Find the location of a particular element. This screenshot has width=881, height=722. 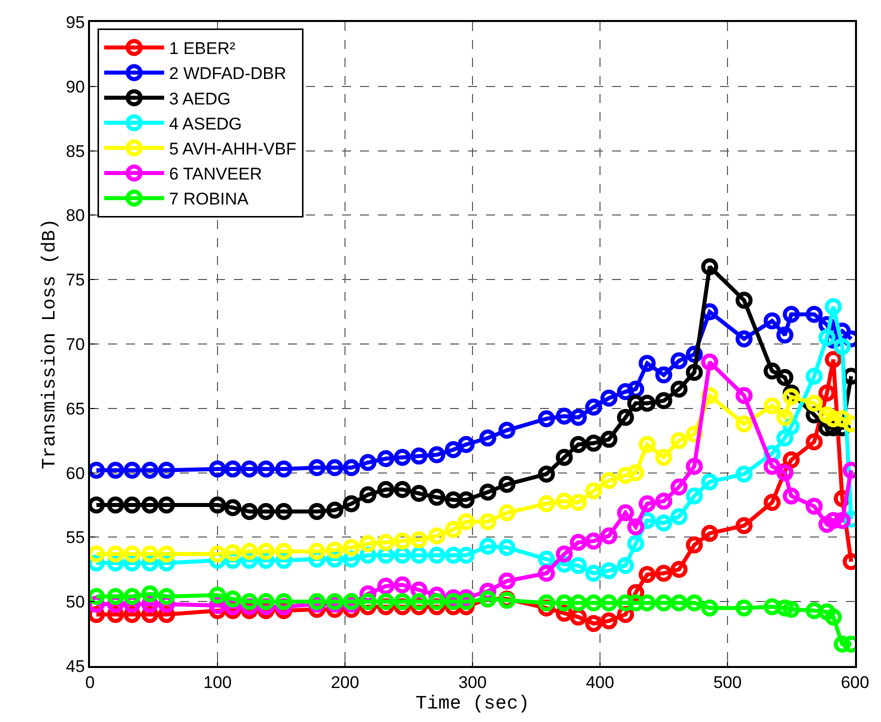

x-tick-label: 200 is located at coordinates (345, 682).